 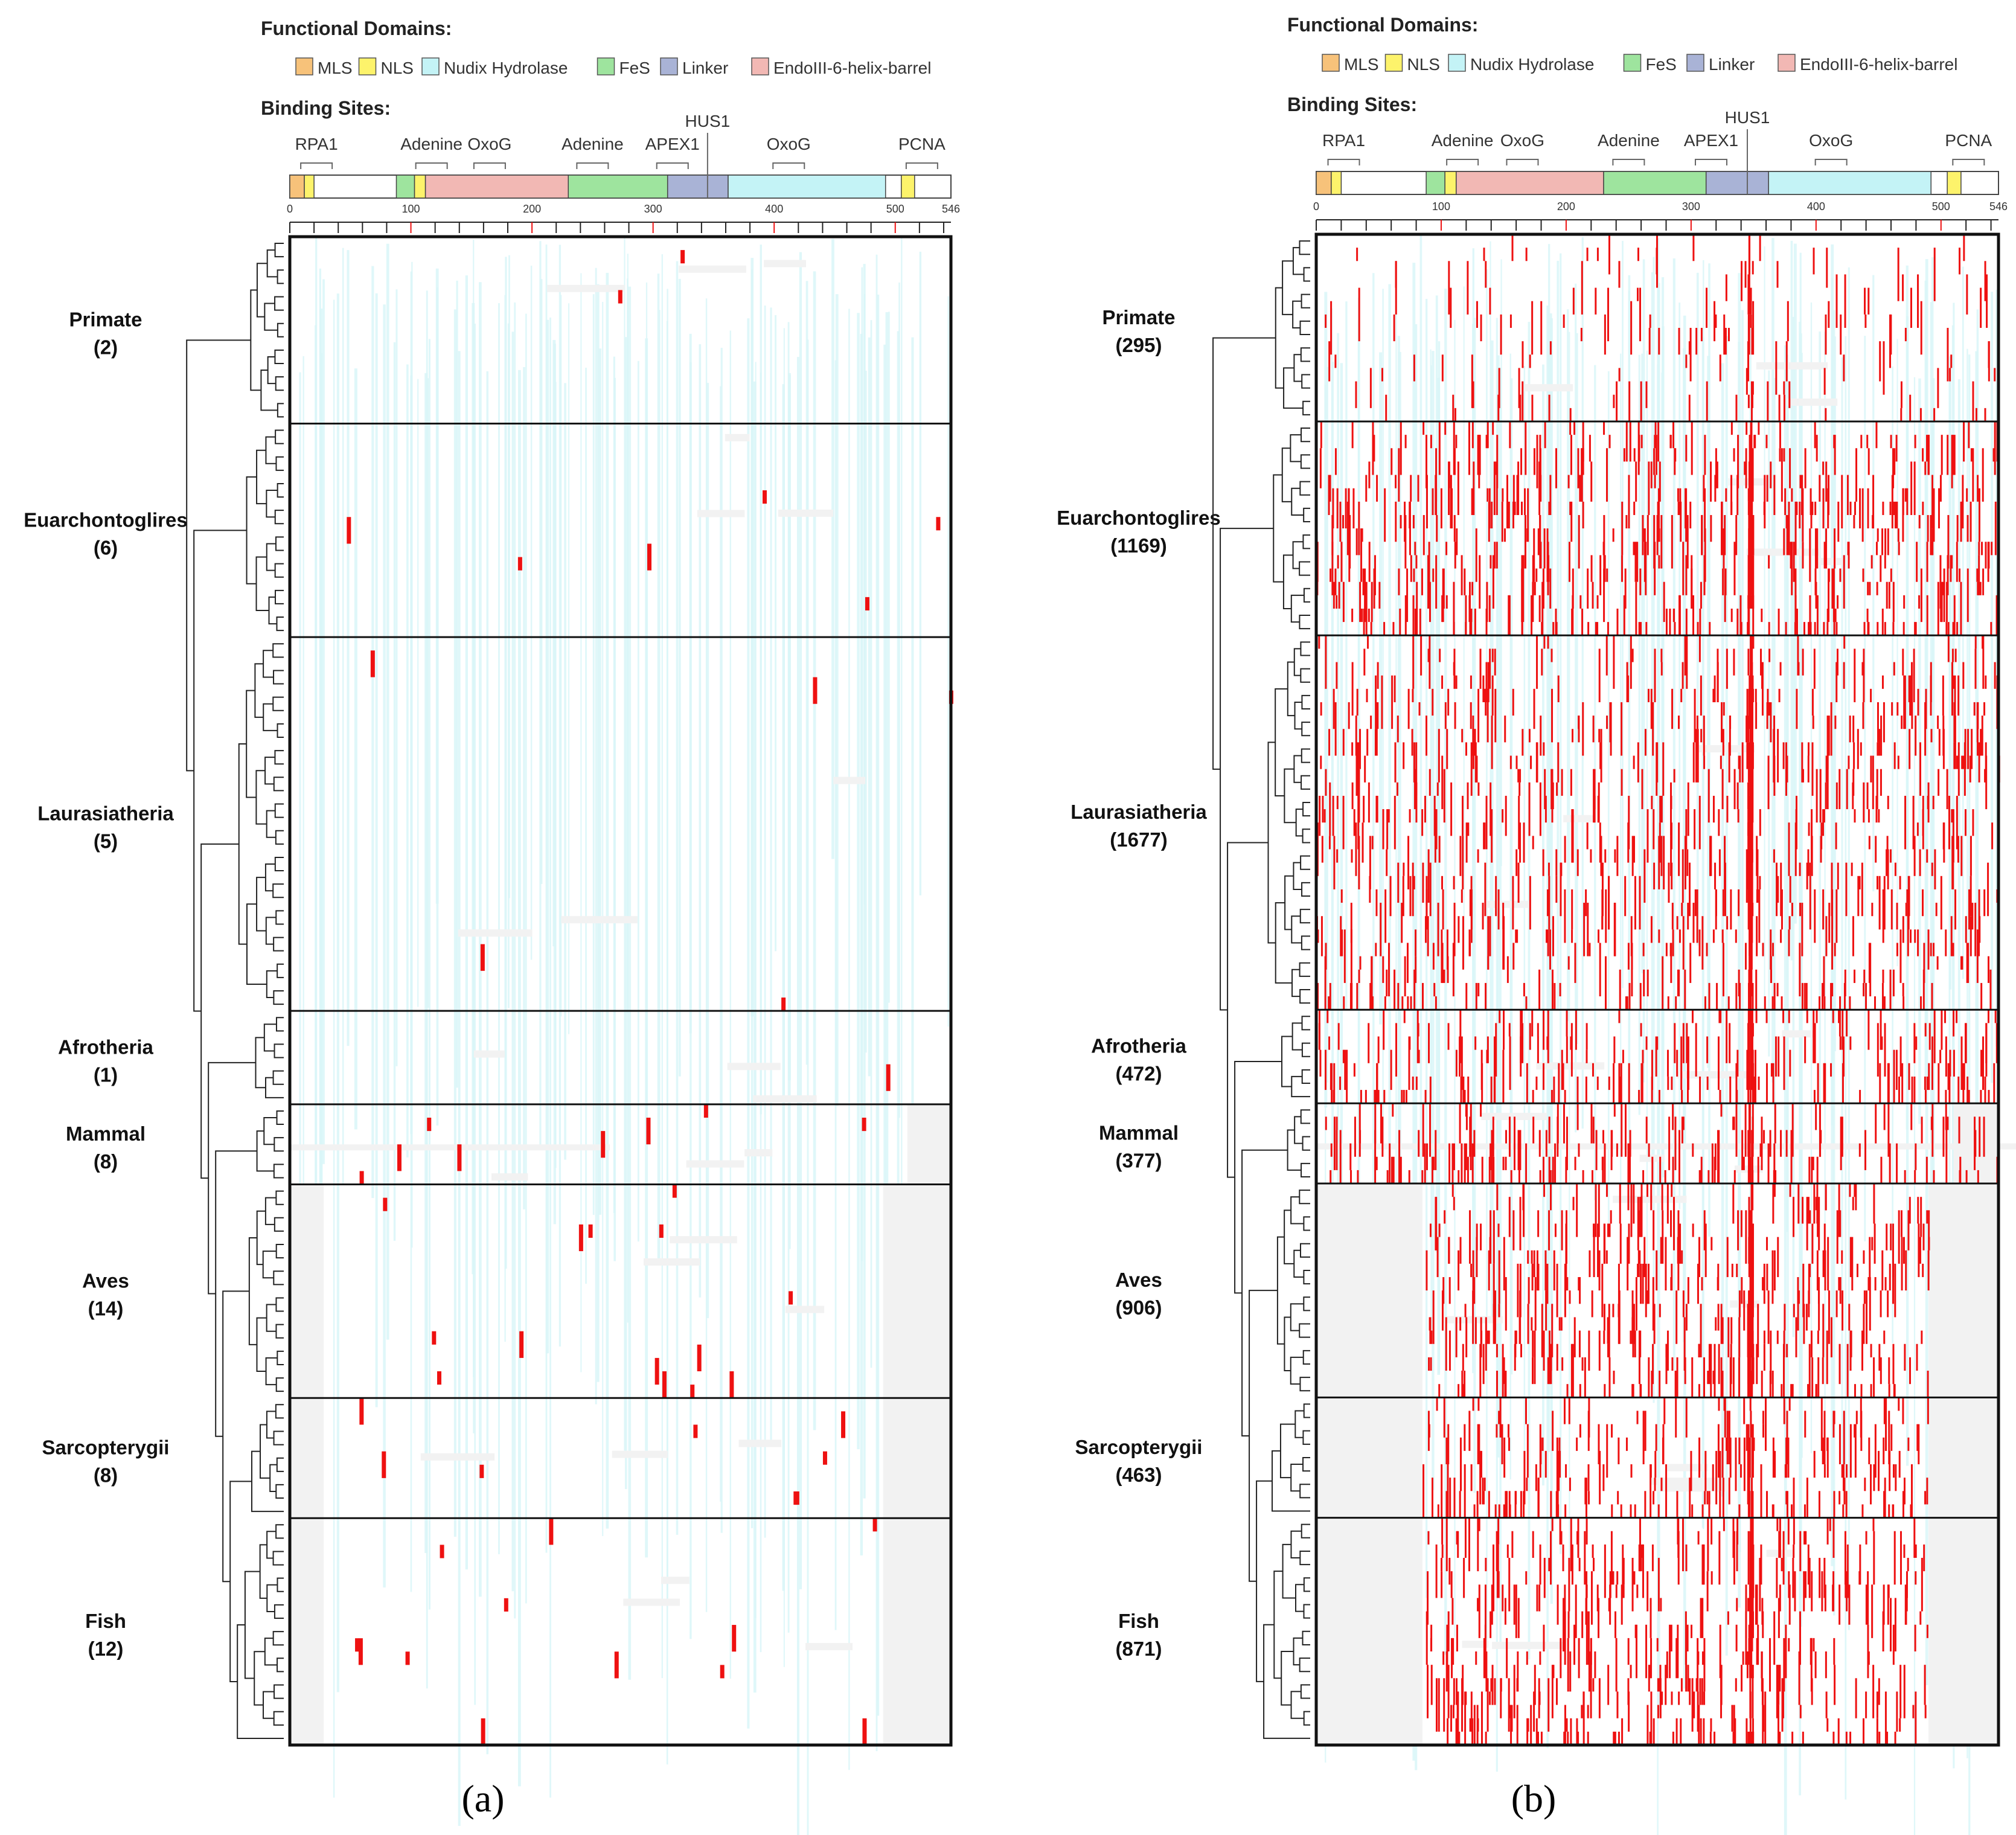 I want to click on legend-label: NLS, so click(x=397, y=68).